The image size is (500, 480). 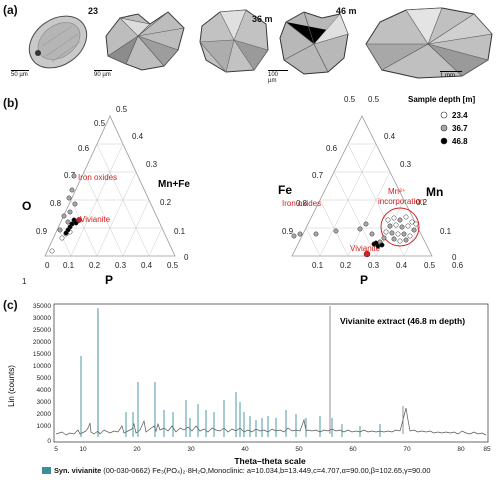 I want to click on right-label-mn-ion: Mn²⁺, so click(x=397, y=191).